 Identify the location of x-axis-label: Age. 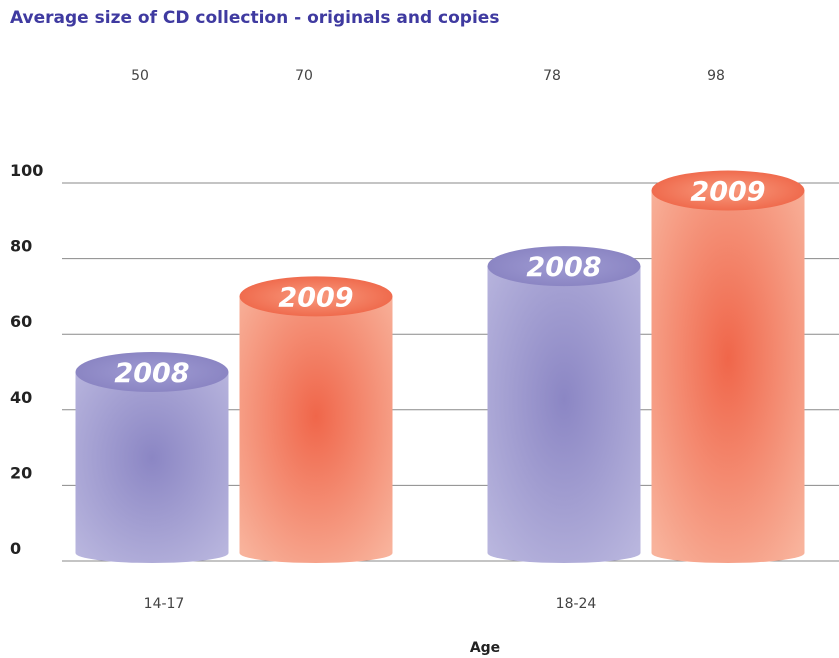
(485, 648).